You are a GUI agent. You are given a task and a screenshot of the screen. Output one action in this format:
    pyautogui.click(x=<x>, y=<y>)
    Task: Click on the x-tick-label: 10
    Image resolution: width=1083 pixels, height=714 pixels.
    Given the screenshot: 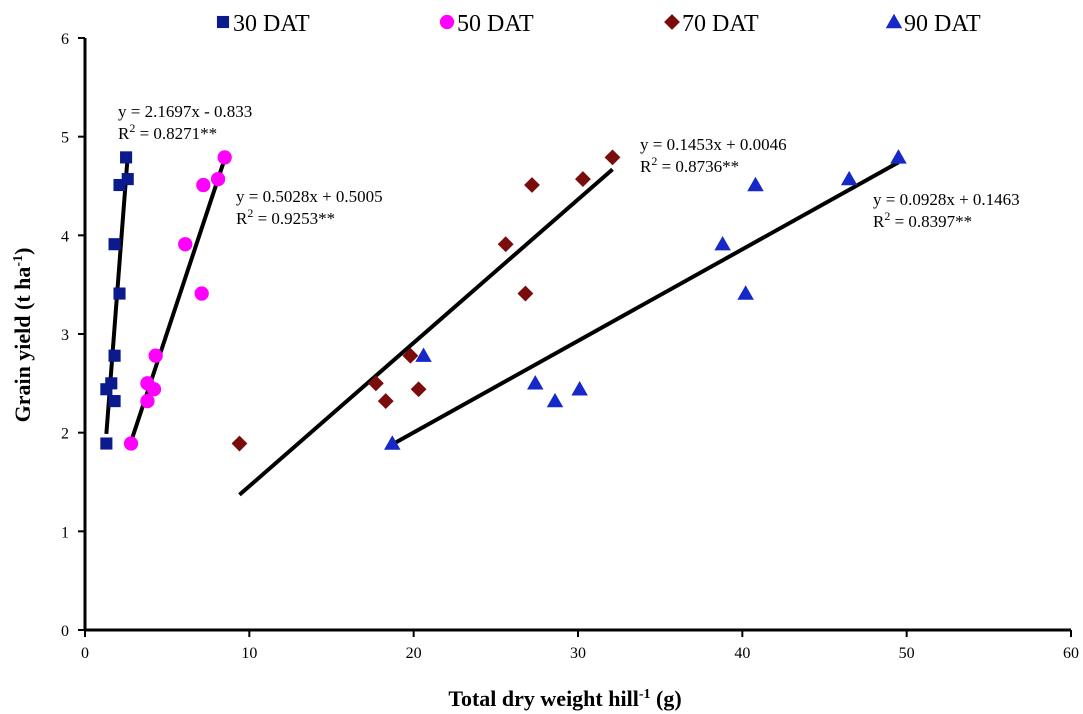 What is the action you would take?
    pyautogui.click(x=249, y=653)
    